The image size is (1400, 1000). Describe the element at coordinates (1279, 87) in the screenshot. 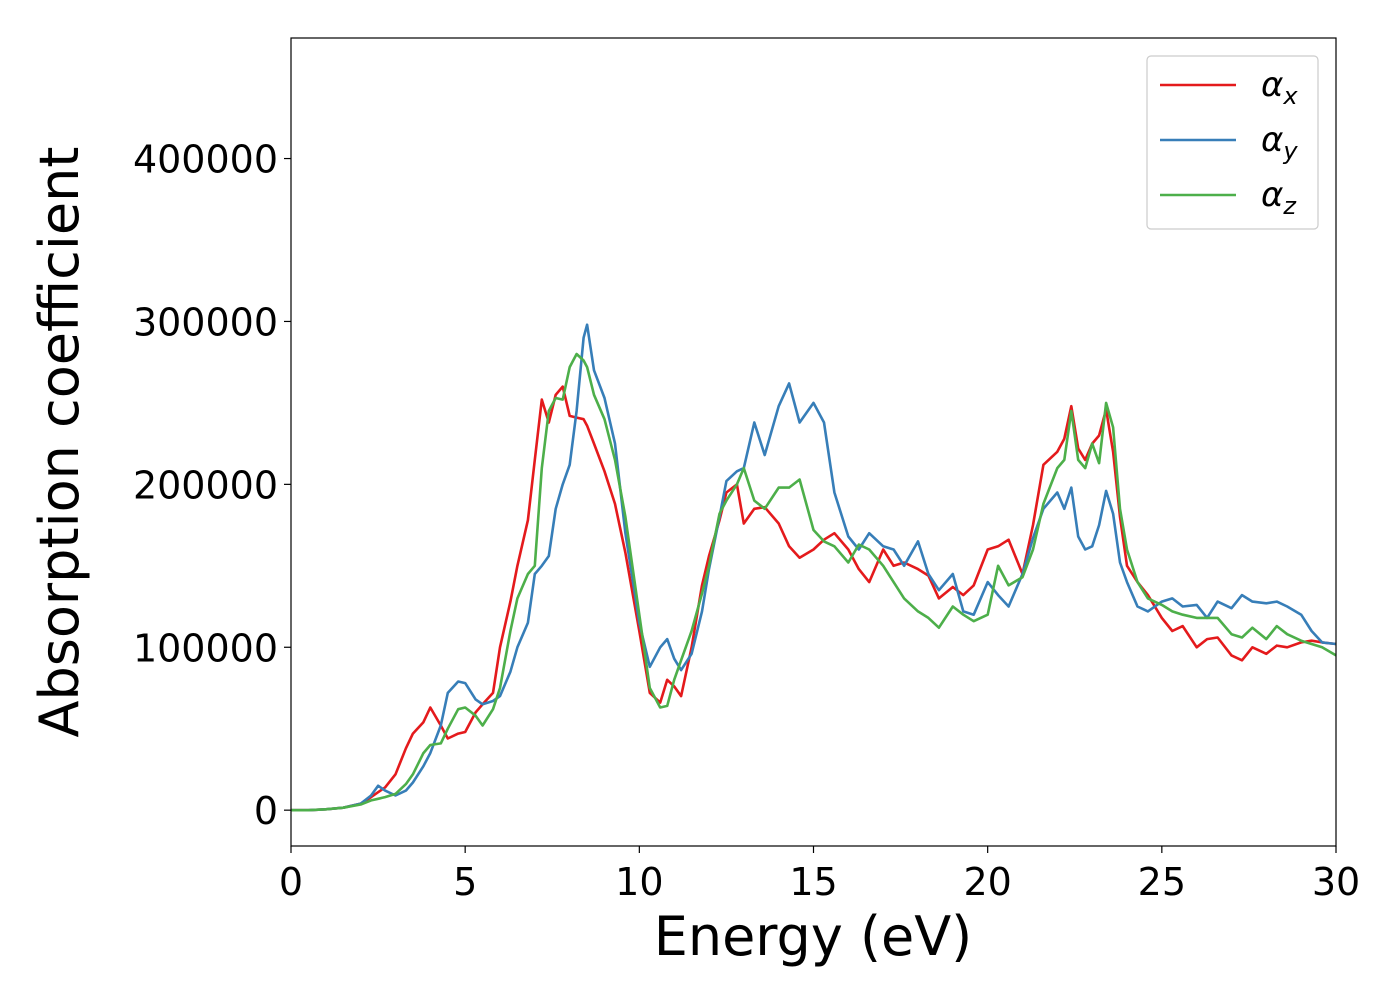

I see `legend-label-x: αx` at that location.